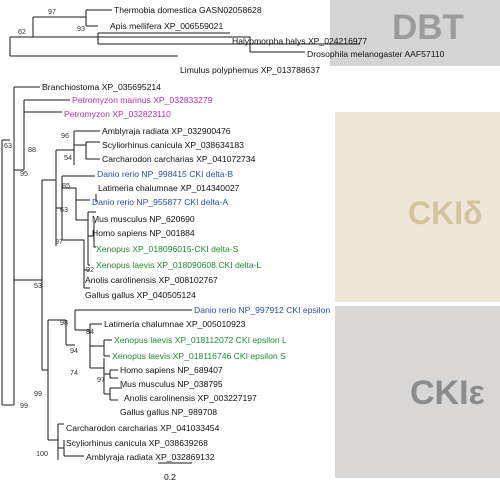  I want to click on dbt-group-label: DBT, so click(428, 27).